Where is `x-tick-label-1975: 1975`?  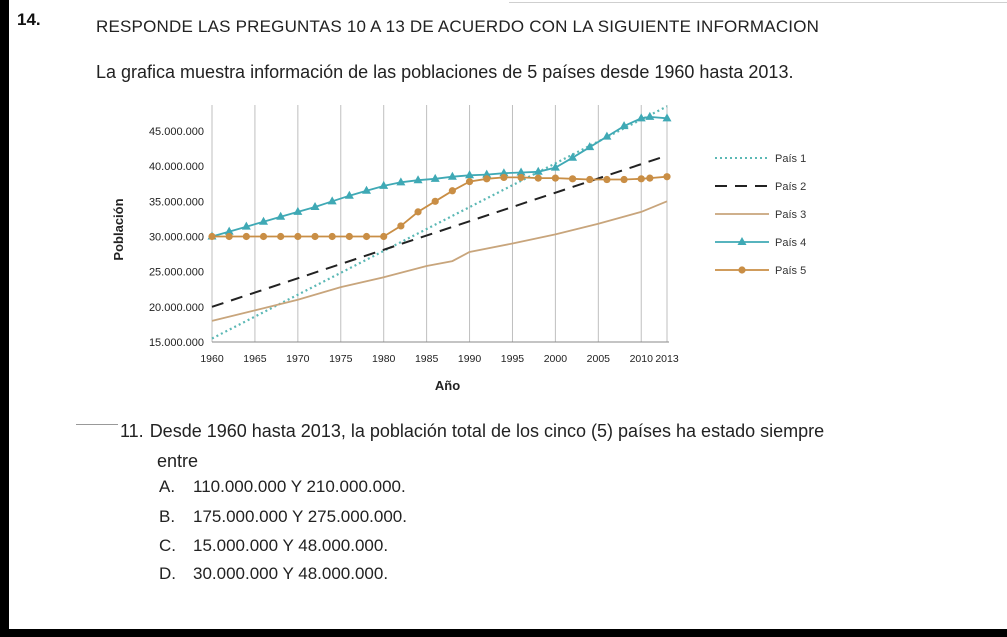 x-tick-label-1975: 1975 is located at coordinates (341, 359).